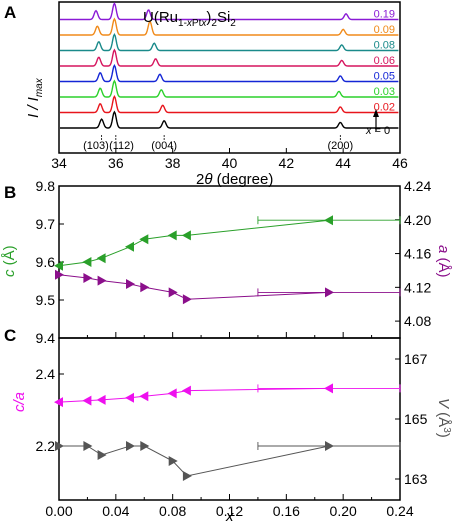 The width and height of the screenshot is (457, 525). Describe the element at coordinates (328, 388) in the screenshot. I see `point-c/a-7` at that location.